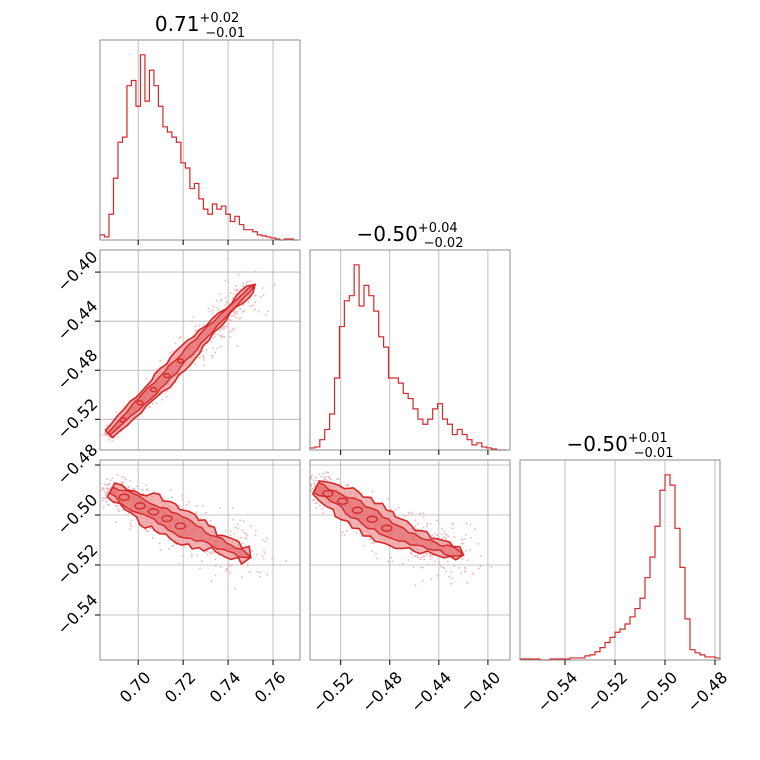 This screenshot has width=760, height=760. What do you see at coordinates (607, 692) in the screenshot?
I see `x-tick-label: −0.52` at bounding box center [607, 692].